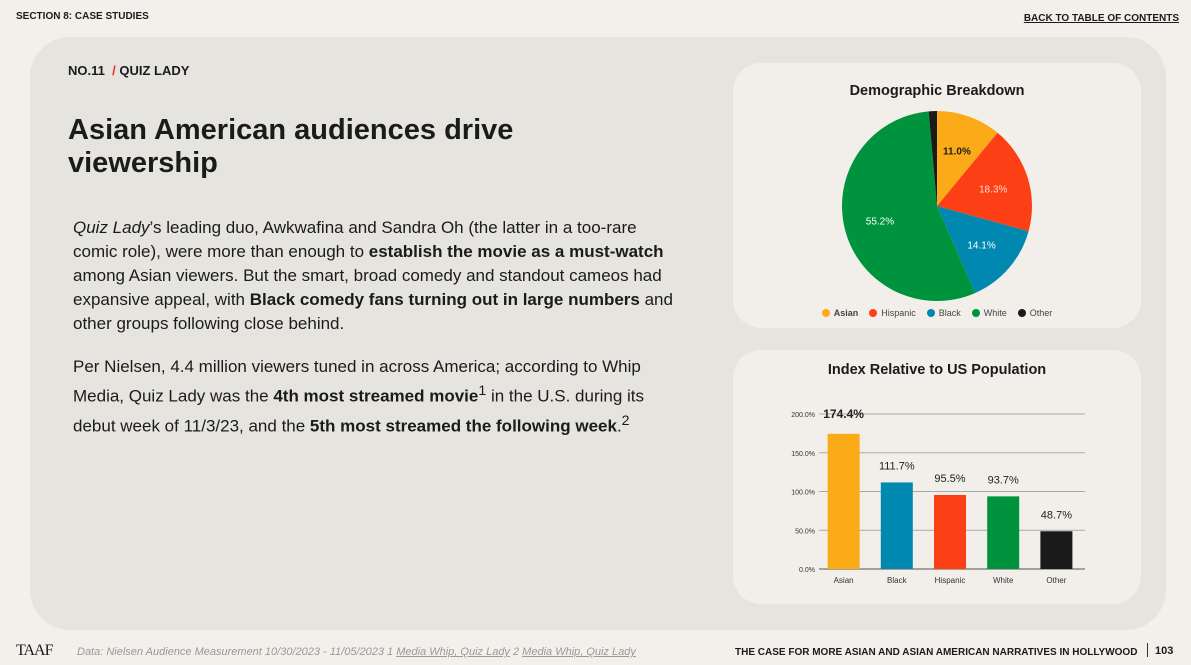 The height and width of the screenshot is (665, 1191). Describe the element at coordinates (807, 570) in the screenshot. I see `y-tick-label: 0.0%` at that location.